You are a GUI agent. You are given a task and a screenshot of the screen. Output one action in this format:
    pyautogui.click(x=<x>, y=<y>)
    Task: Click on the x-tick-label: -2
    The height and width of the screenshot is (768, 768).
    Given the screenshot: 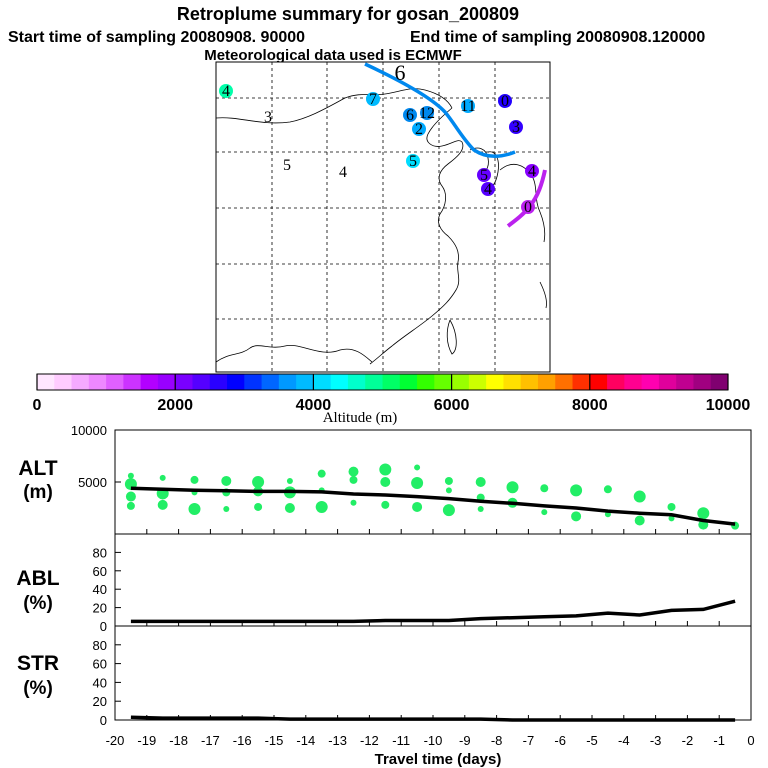 What is the action you would take?
    pyautogui.click(x=688, y=740)
    